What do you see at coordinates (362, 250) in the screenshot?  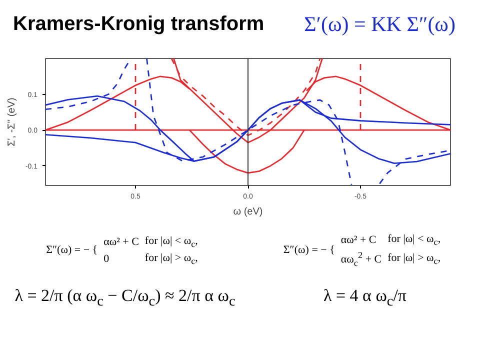 I see `text: Σ″(ω) = − { αω² + C for |ω| < ω$_{c}$, αω$_{c}$$^{2}$ + C for |ω| > ω$_{c}$,` at bounding box center [362, 250].